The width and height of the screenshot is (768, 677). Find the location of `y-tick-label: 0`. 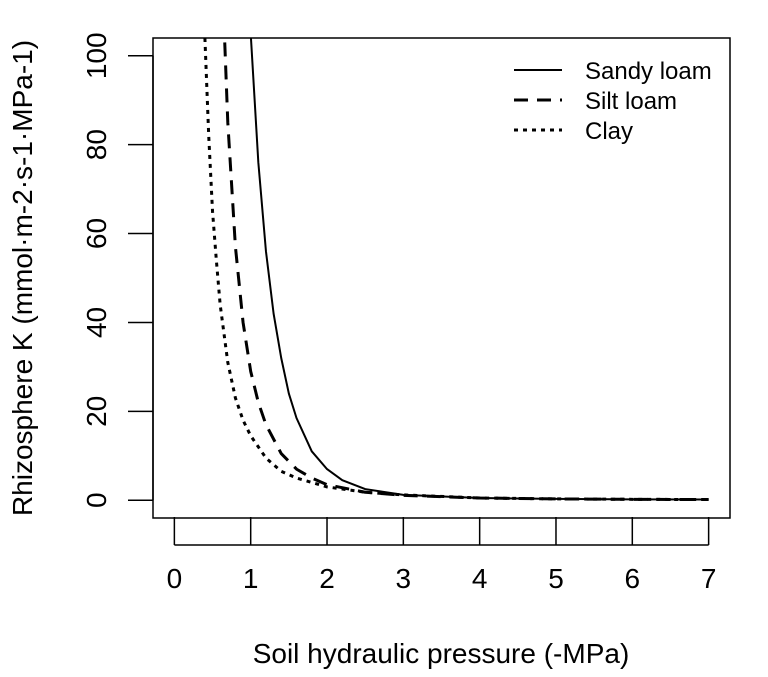

y-tick-label: 0 is located at coordinates (96, 500).